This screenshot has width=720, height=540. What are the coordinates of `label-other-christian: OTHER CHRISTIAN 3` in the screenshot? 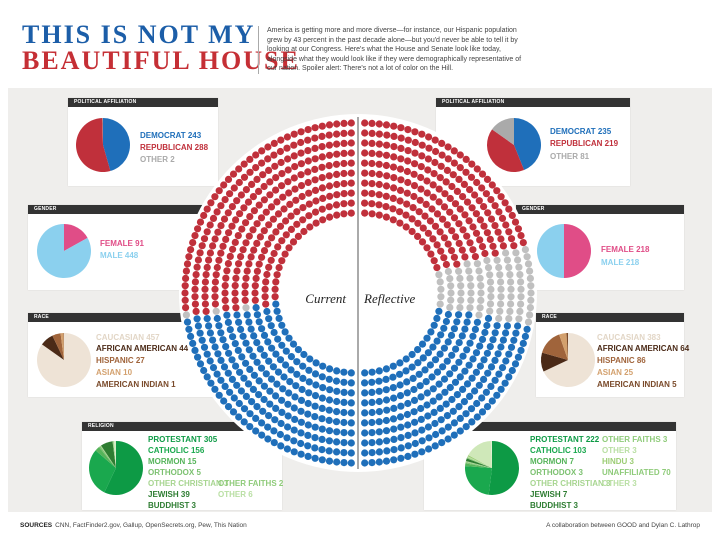 It's located at (570, 483).